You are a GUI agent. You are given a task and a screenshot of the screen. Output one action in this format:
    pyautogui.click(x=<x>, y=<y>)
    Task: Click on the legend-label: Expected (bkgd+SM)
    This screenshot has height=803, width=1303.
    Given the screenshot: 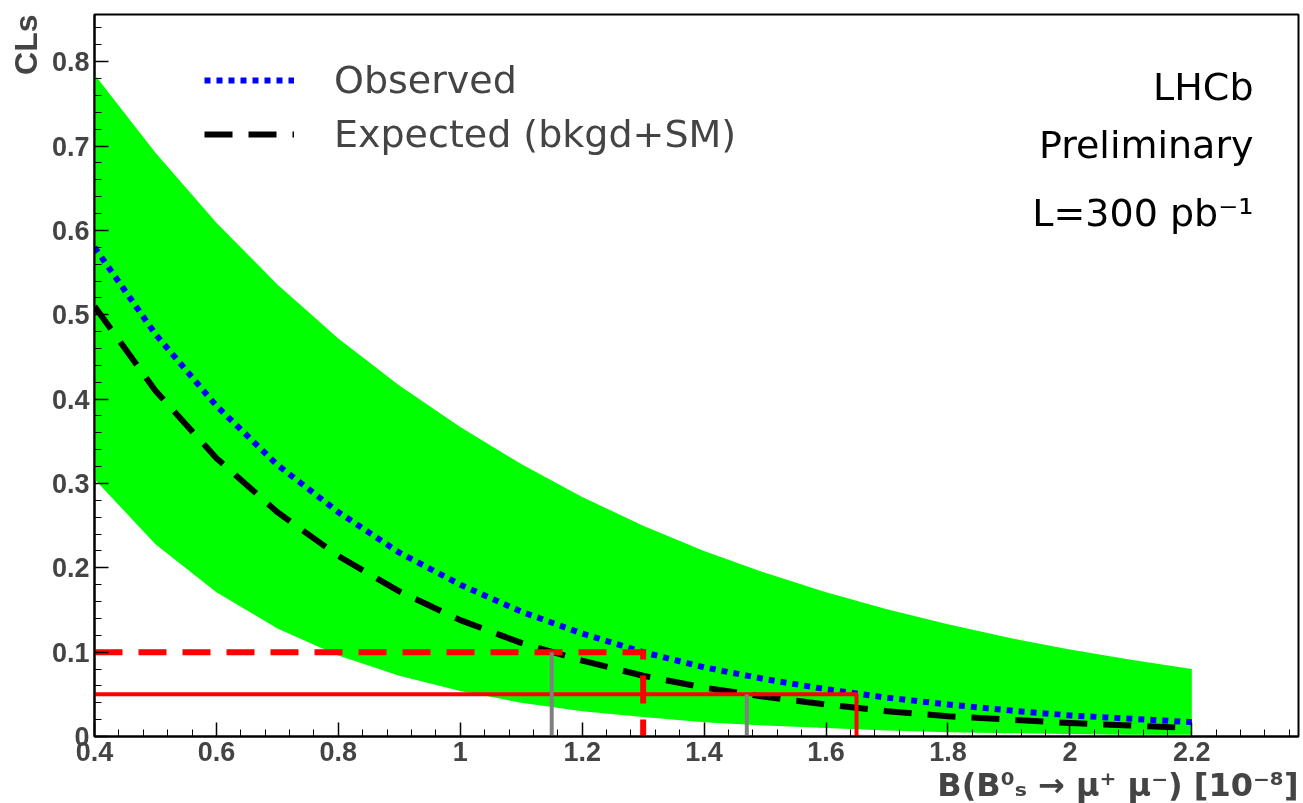 What is the action you would take?
    pyautogui.click(x=535, y=134)
    